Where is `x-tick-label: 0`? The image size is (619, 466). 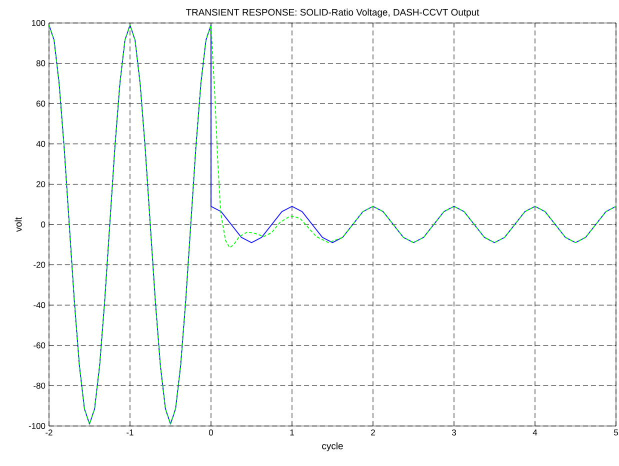 x-tick-label: 0 is located at coordinates (211, 433).